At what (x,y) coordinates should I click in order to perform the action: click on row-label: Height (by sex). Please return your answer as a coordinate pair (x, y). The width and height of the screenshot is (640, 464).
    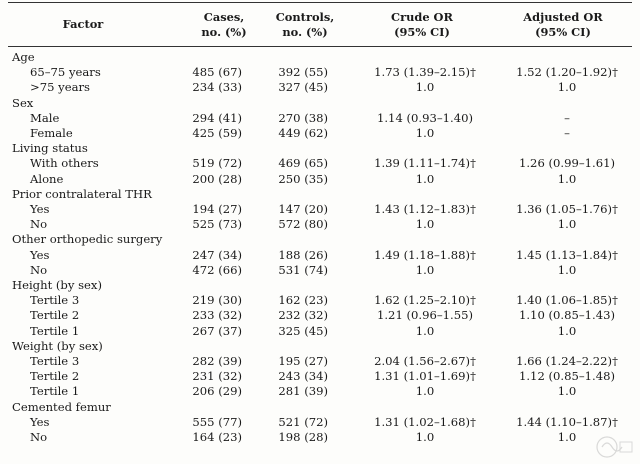
    Looking at the image, I should click on (57, 285).